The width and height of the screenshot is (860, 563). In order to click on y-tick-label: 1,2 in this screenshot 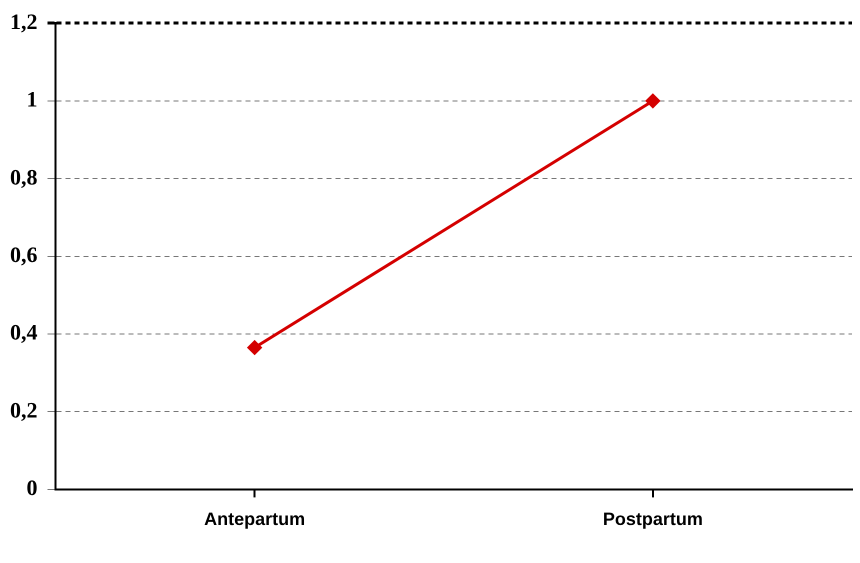, I will do `click(24, 21)`.